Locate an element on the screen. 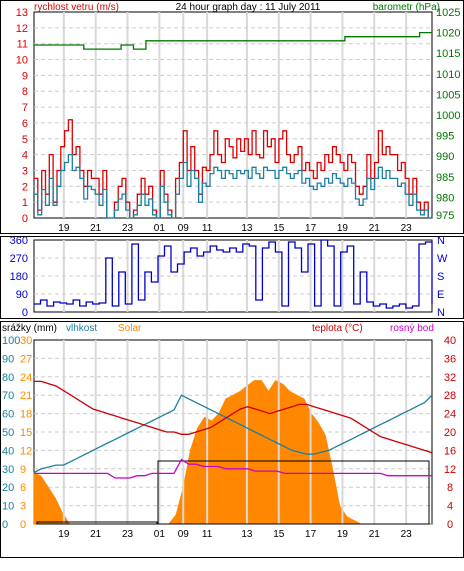 The image size is (464, 571). chart1-right-axis-label: barometr (hPa) is located at coordinates (406, 7).